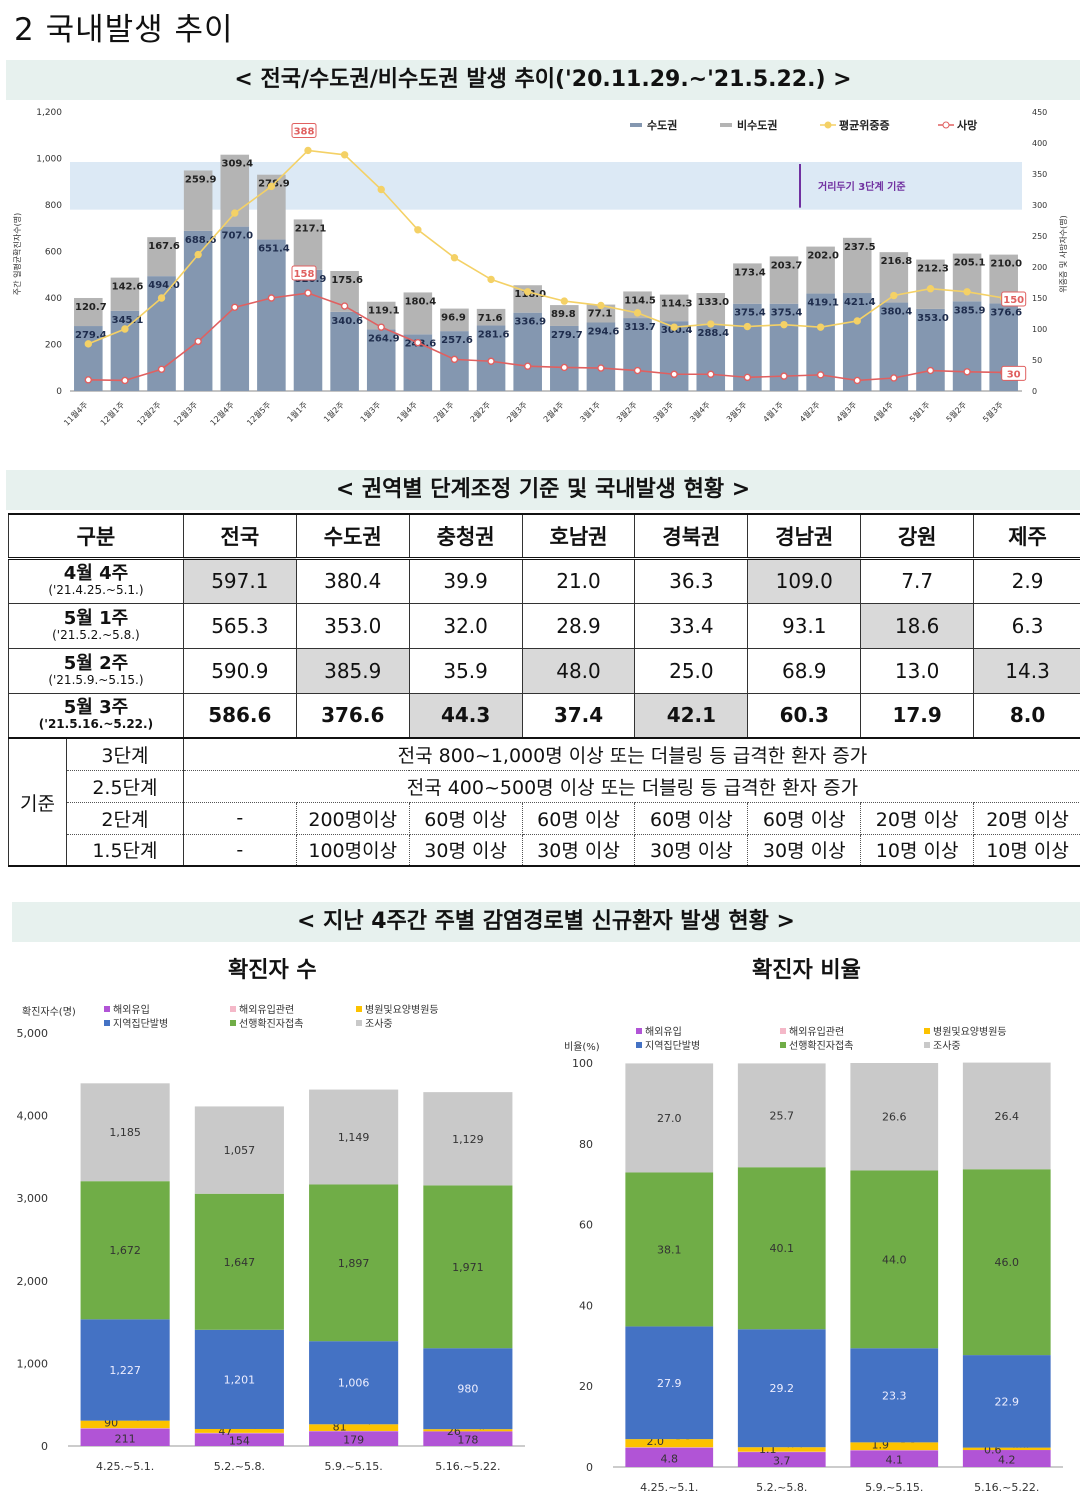 Image resolution: width=1080 pixels, height=1496 pixels. Describe the element at coordinates (806, 970) in the screenshot. I see `ratio-chart-title: 확진자 비율` at that location.